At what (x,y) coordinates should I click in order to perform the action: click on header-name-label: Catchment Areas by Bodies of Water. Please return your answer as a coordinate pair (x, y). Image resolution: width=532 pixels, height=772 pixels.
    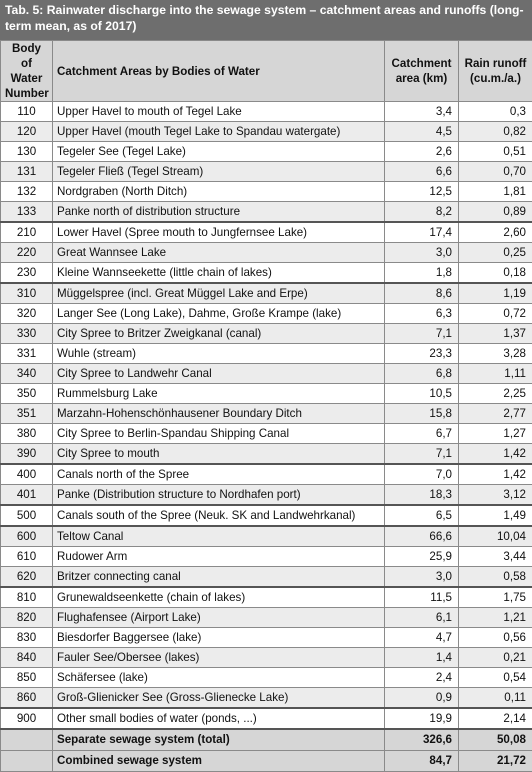
    Looking at the image, I should click on (158, 71).